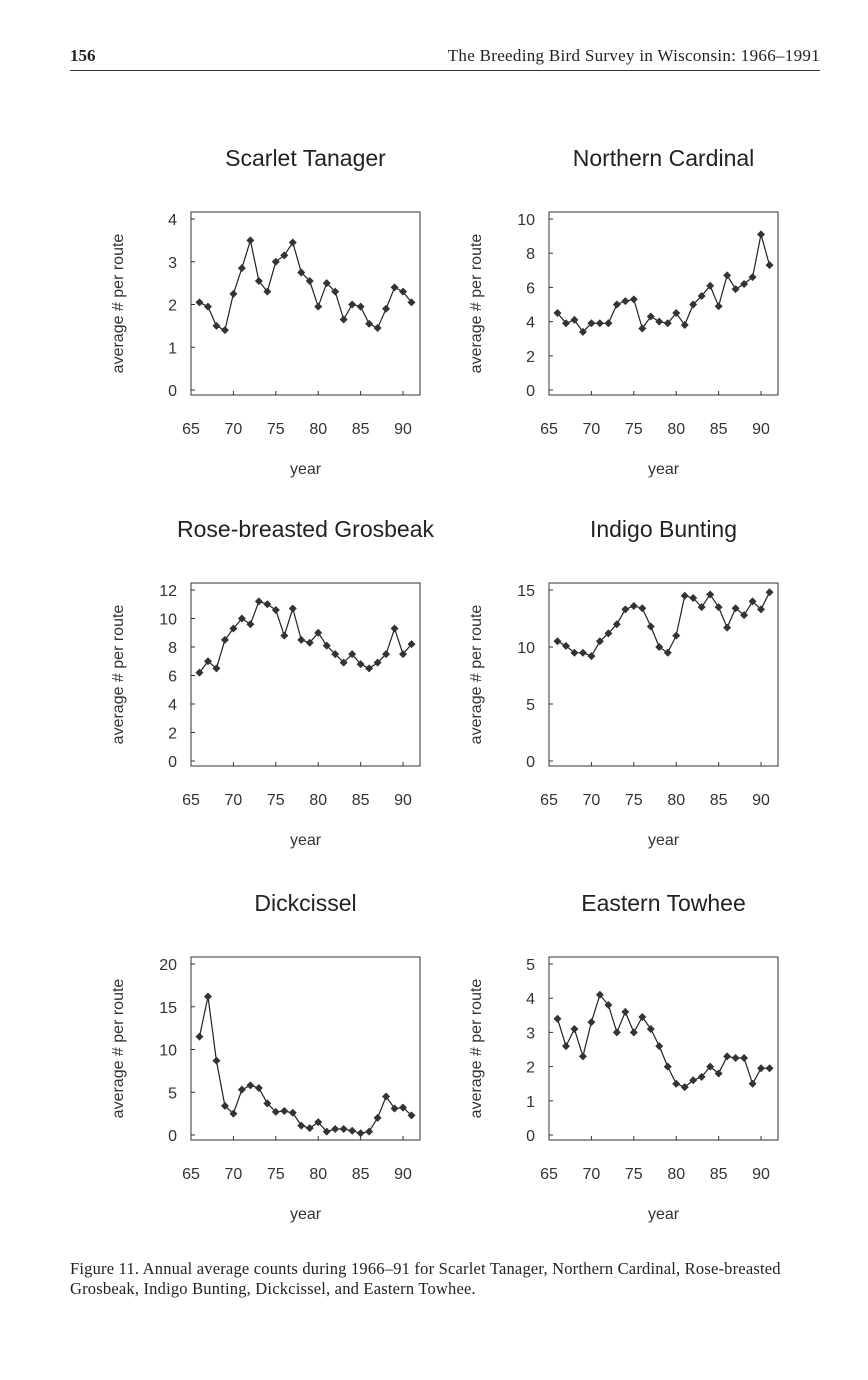 The image size is (868, 1380). I want to click on y-tick-label: 6, so click(172, 677).